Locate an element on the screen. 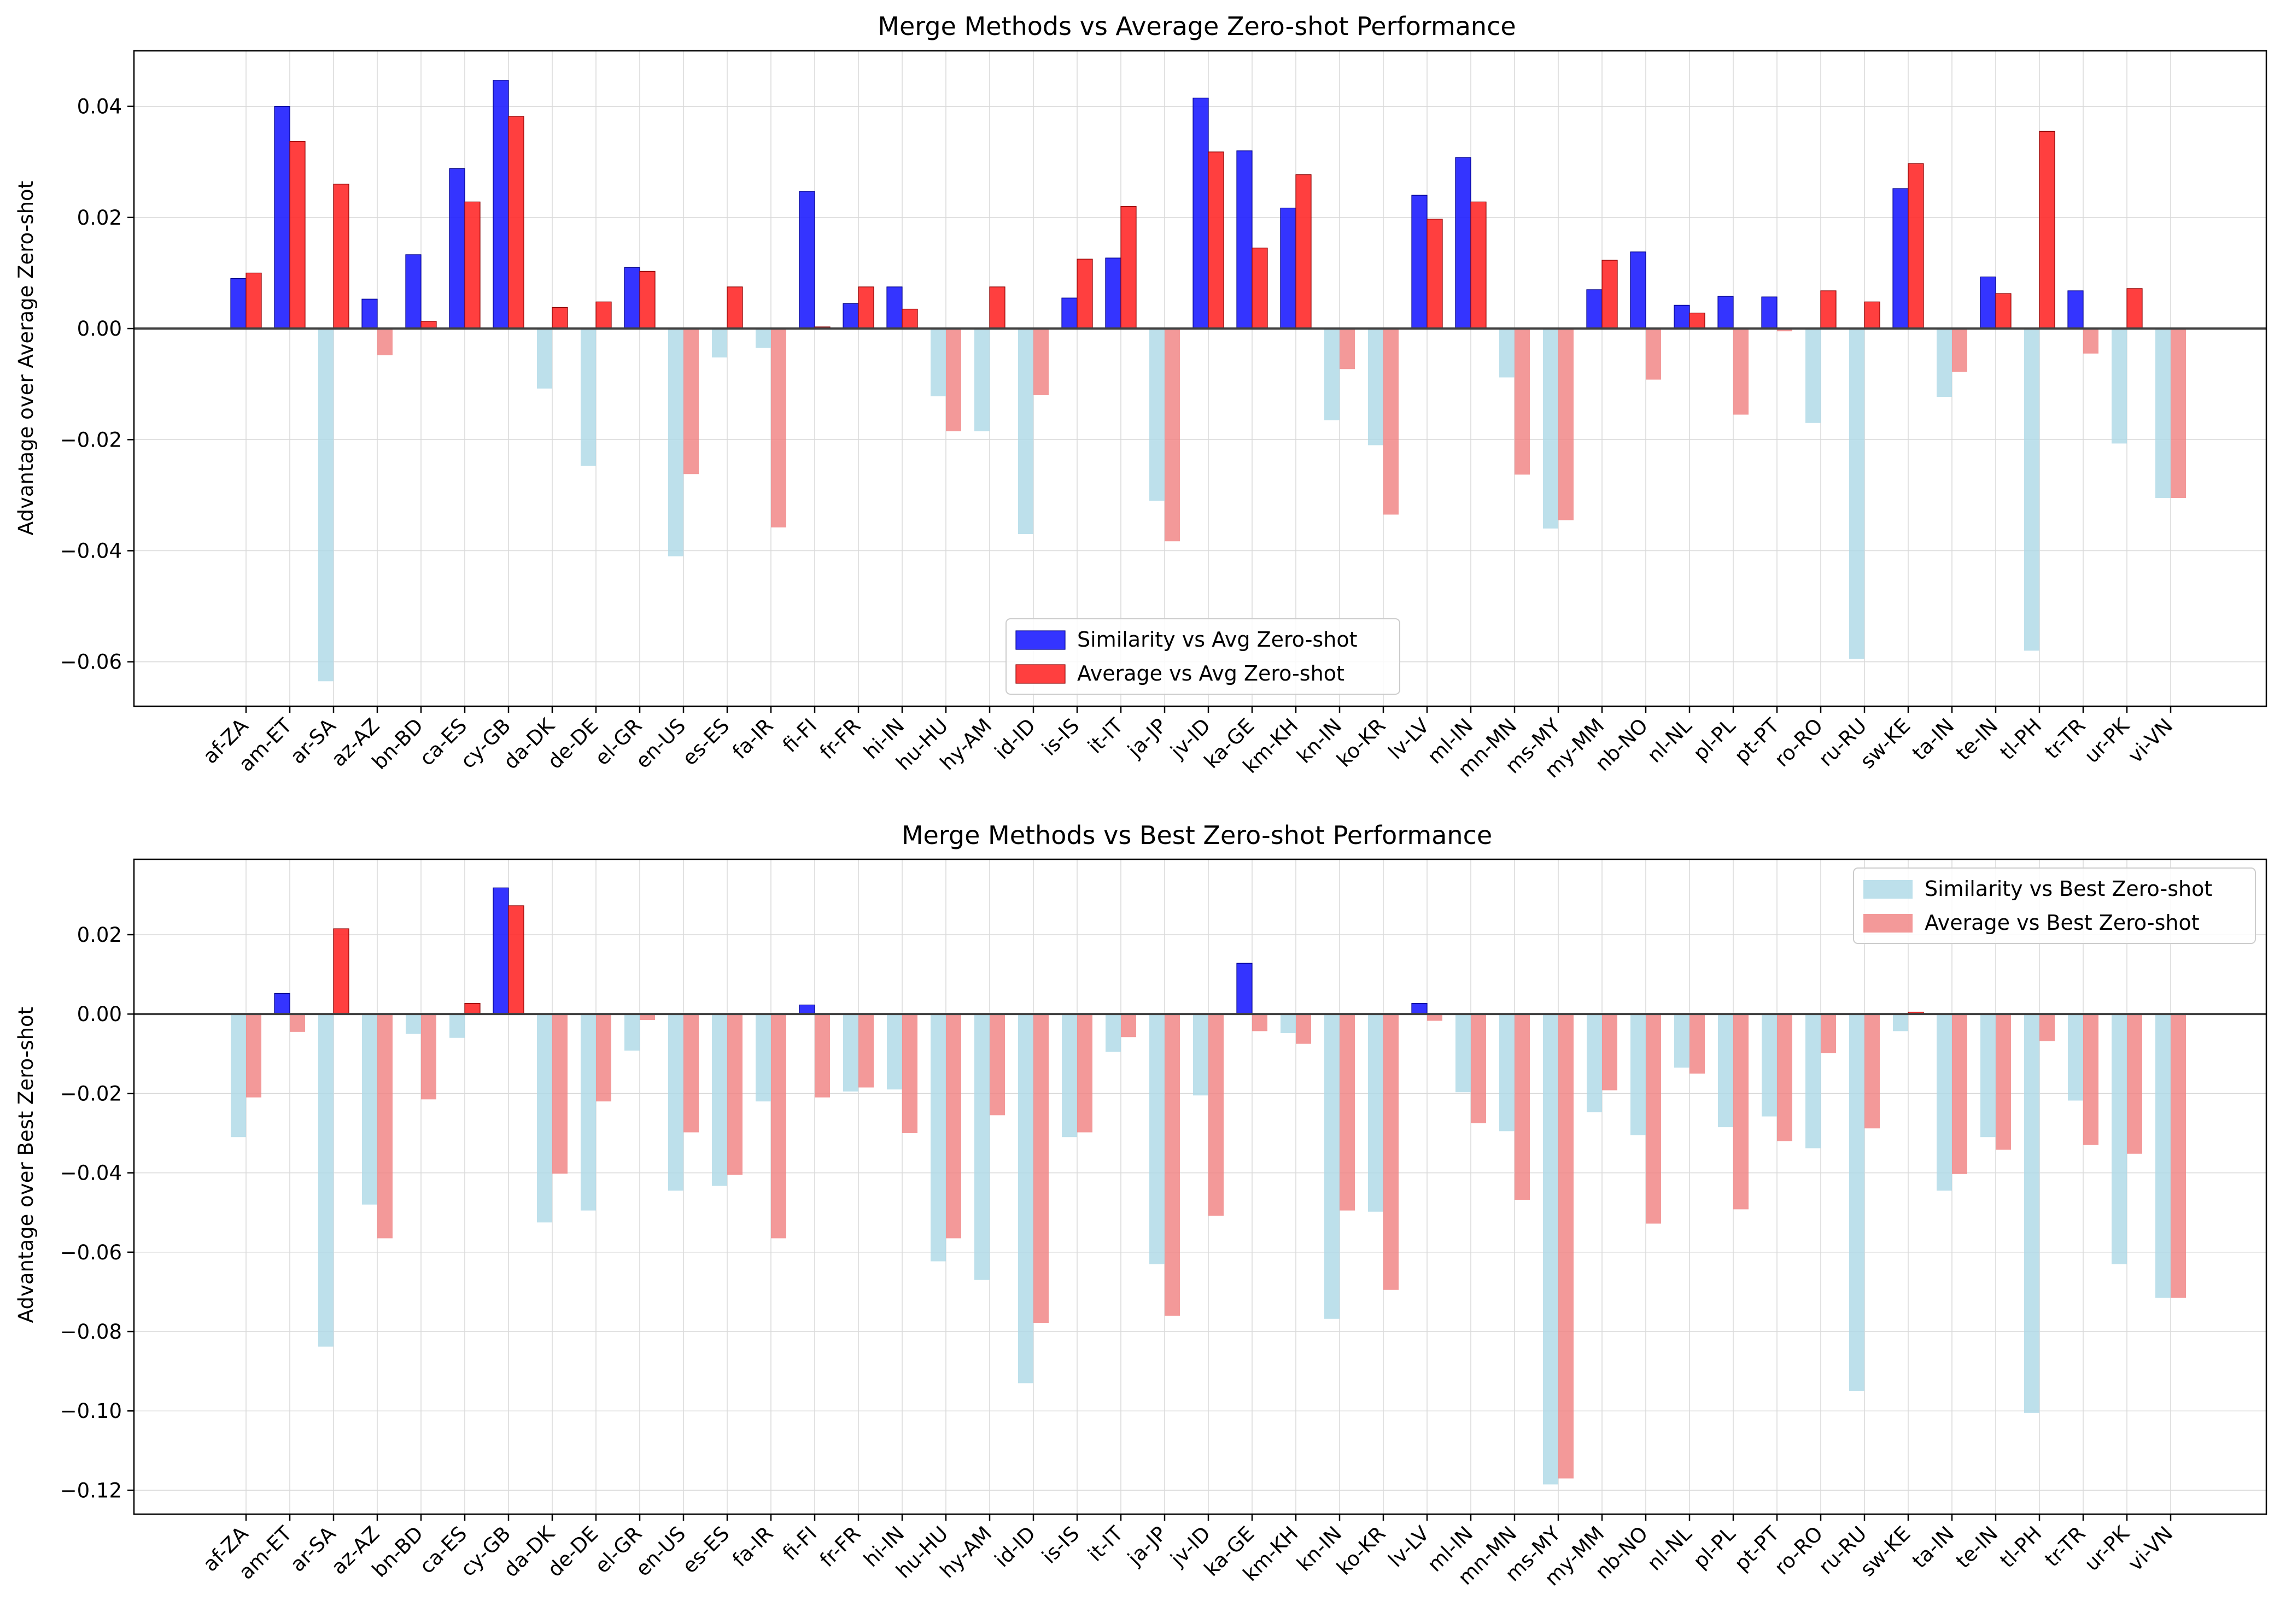 Image resolution: width=2280 pixels, height=1624 pixels. bar-average-ka-GE is located at coordinates (1260, 288).